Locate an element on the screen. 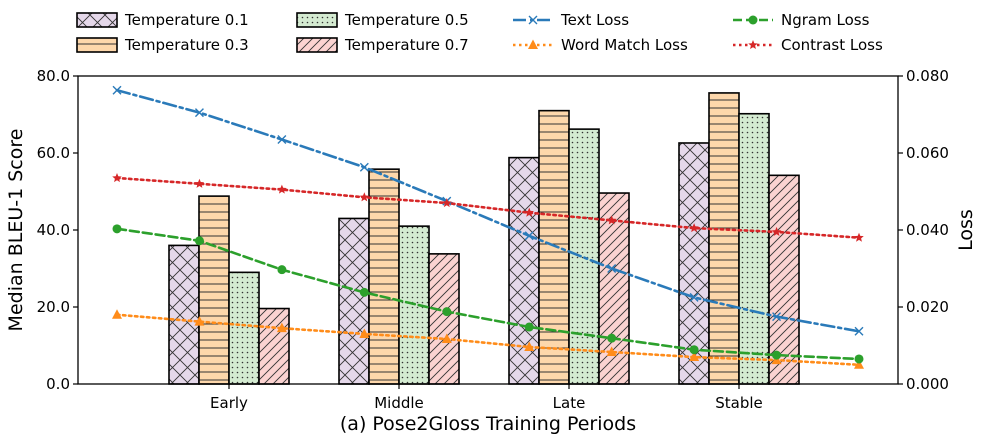  legend-temperature-0-5-label: Temperature 0.5 is located at coordinates (406, 20).